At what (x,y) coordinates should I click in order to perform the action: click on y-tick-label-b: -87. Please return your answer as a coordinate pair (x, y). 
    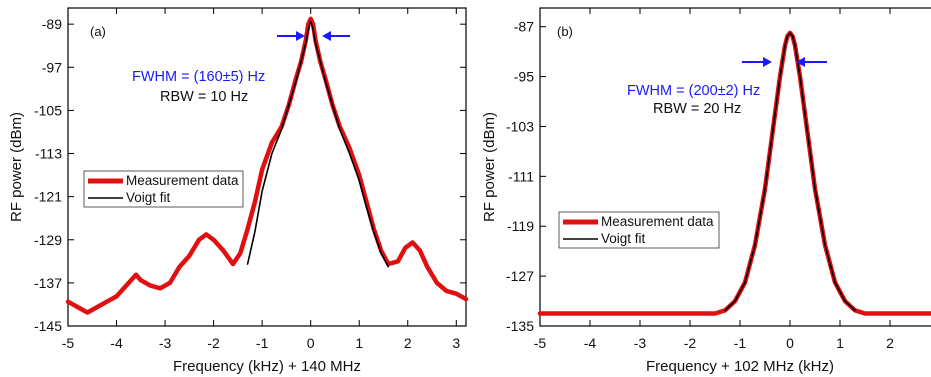
    Looking at the image, I should click on (524, 27).